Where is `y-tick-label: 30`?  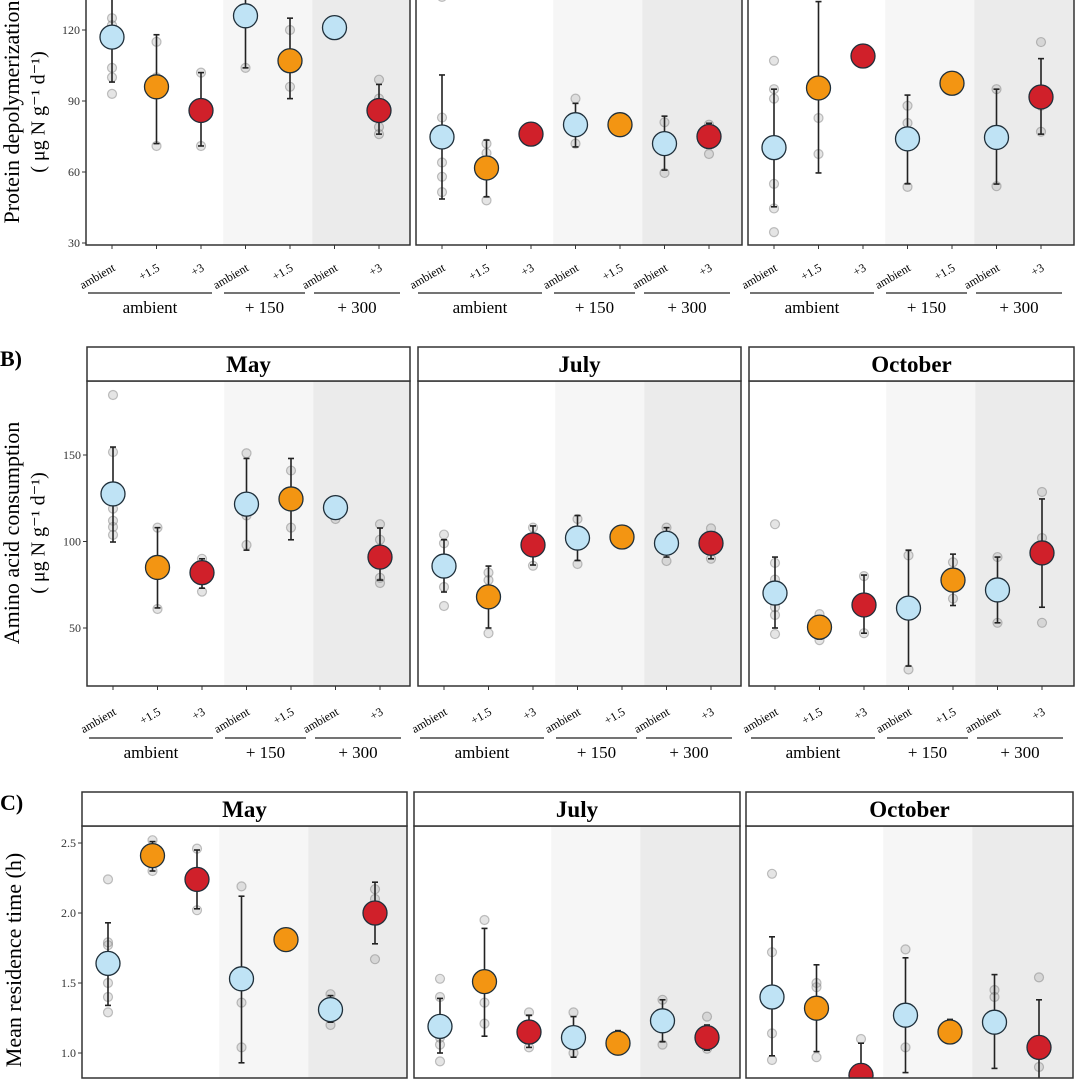 y-tick-label: 30 is located at coordinates (74, 243).